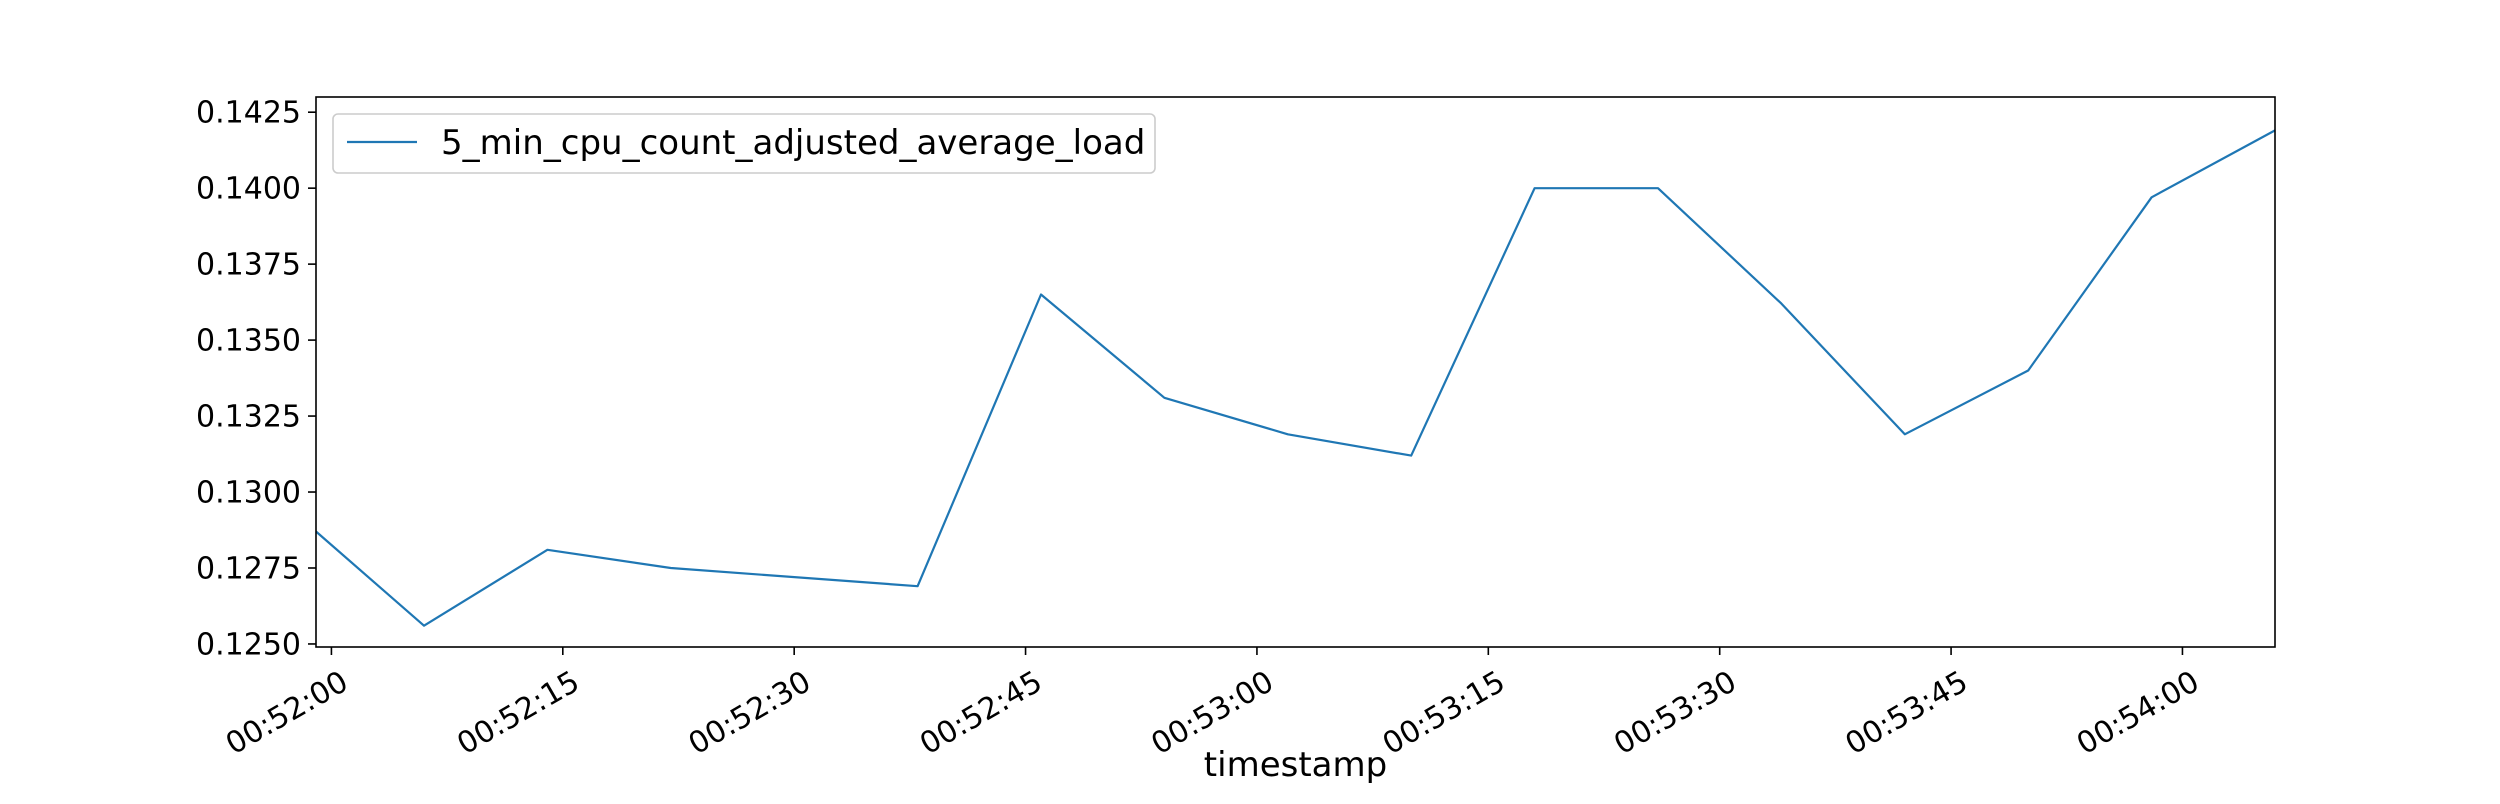 Image resolution: width=2500 pixels, height=804 pixels. What do you see at coordinates (248, 341) in the screenshot?
I see `y-tick-label: 0.1350` at bounding box center [248, 341].